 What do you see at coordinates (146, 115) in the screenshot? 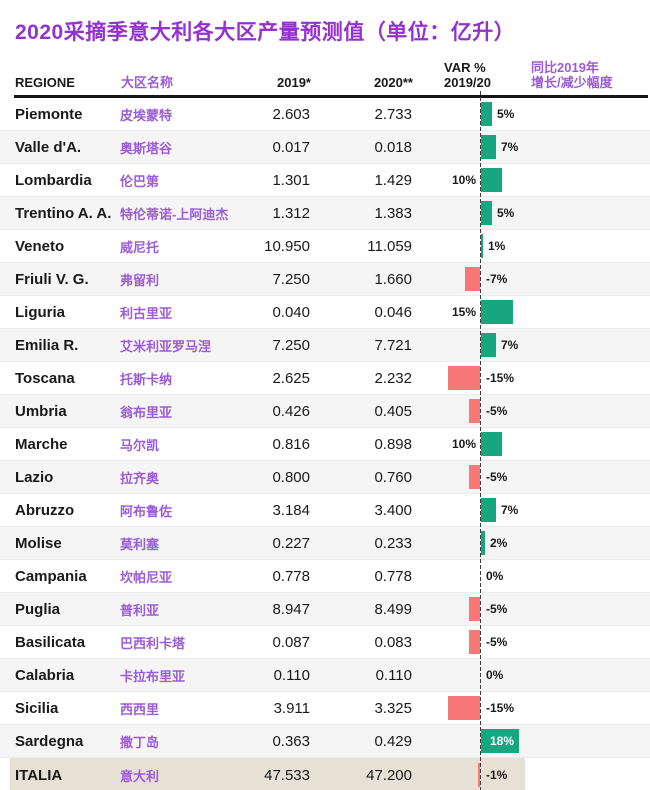
I see `region-name-cn: 皮埃蒙特` at bounding box center [146, 115].